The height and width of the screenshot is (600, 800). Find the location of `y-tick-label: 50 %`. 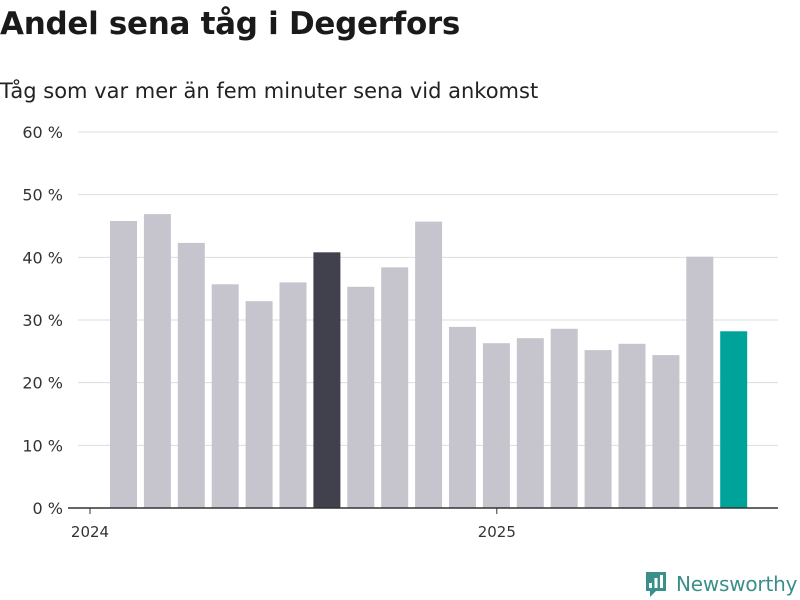

y-tick-label: 50 % is located at coordinates (42, 195).